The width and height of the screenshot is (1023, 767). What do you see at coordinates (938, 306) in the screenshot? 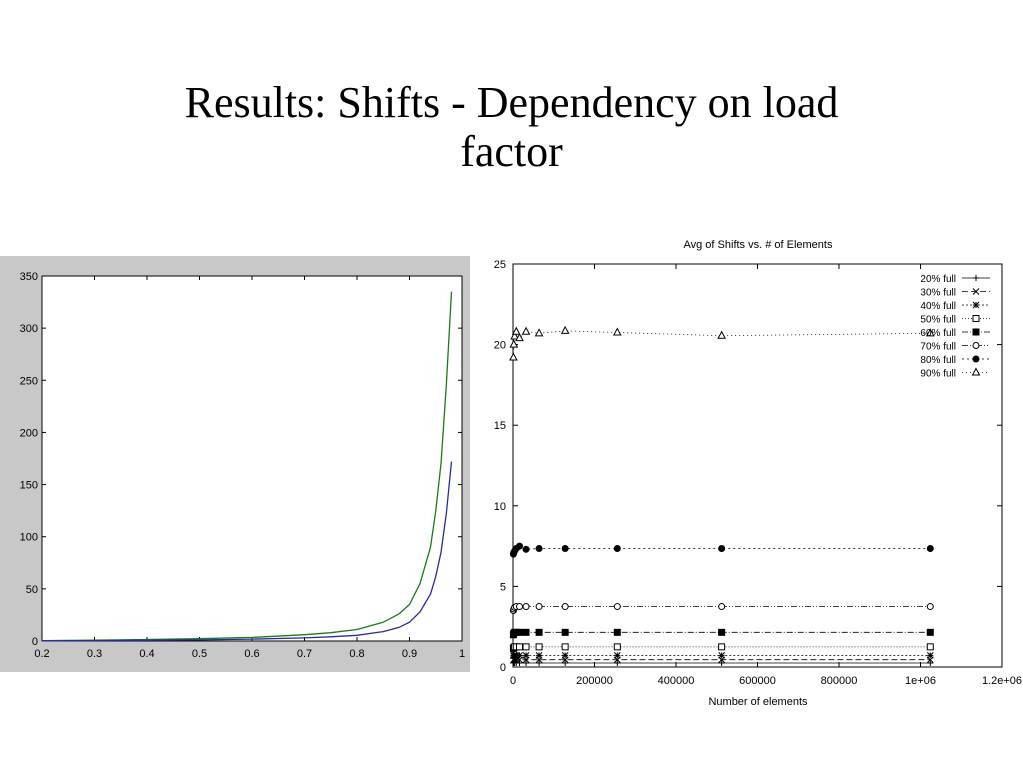
I see `legend-label: 40% full` at bounding box center [938, 306].